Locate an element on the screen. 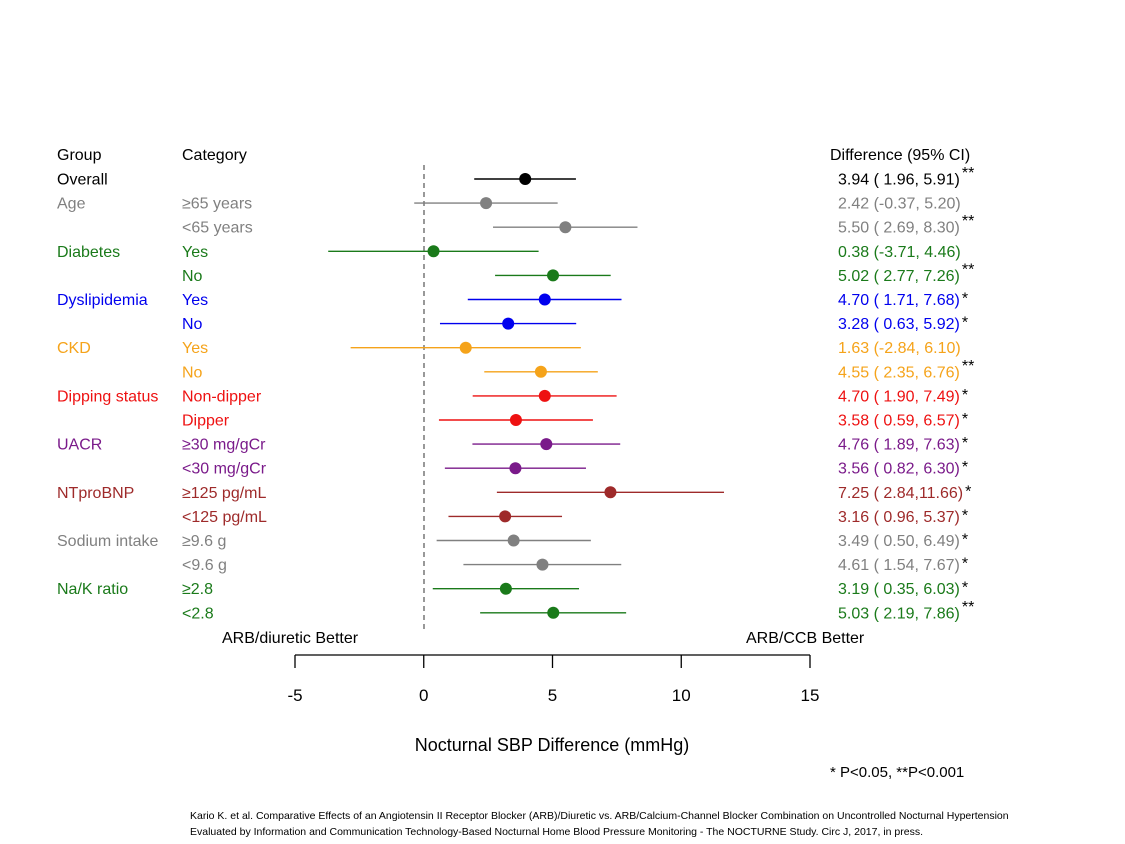  forest-row: UACR ≥30 mg/gCr 4.76 ( 1.89, 7.63) * is located at coordinates (512, 444).